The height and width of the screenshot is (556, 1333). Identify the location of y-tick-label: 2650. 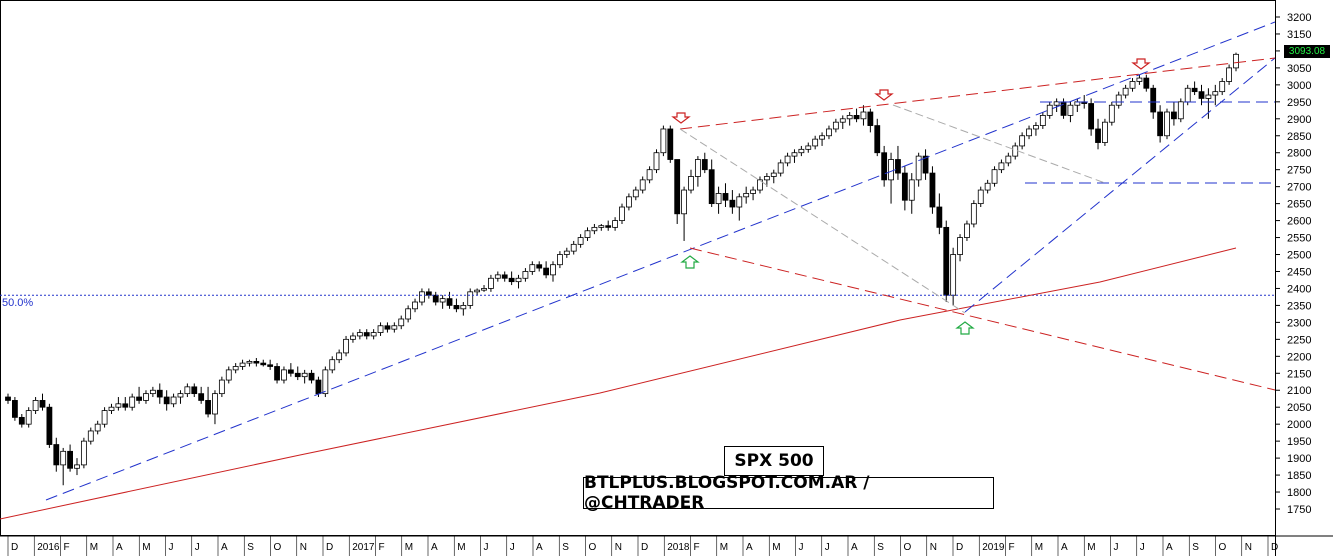
(1299, 205).